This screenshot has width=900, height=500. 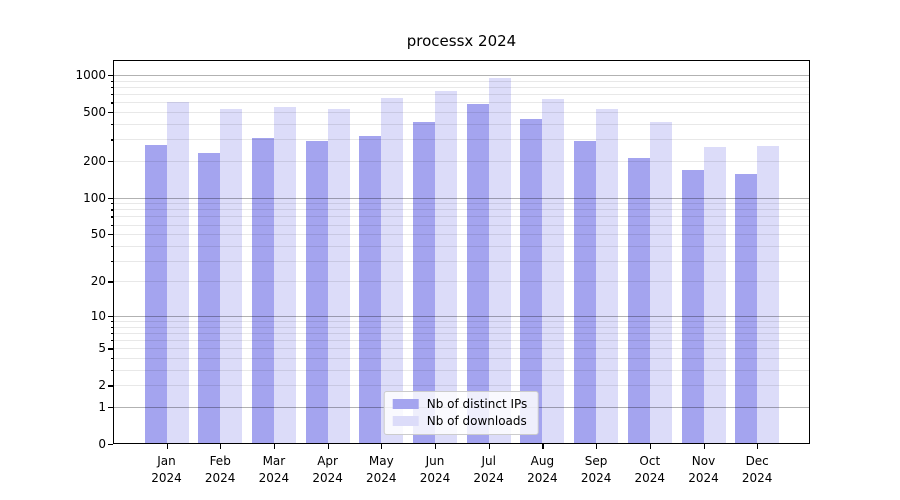 What do you see at coordinates (435, 469) in the screenshot?
I see `x-tick-label-jun: Jun 2024` at bounding box center [435, 469].